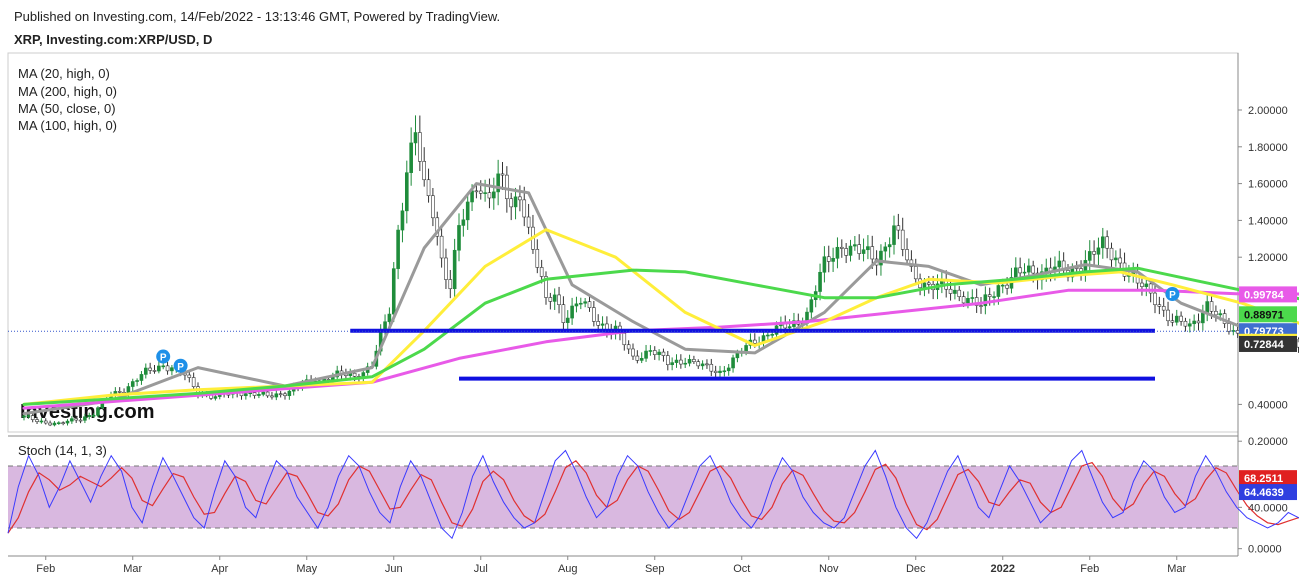 The width and height of the screenshot is (1299, 580). What do you see at coordinates (62, 450) in the screenshot?
I see `stoch-title: Stoch (14, 1, 3)` at bounding box center [62, 450].